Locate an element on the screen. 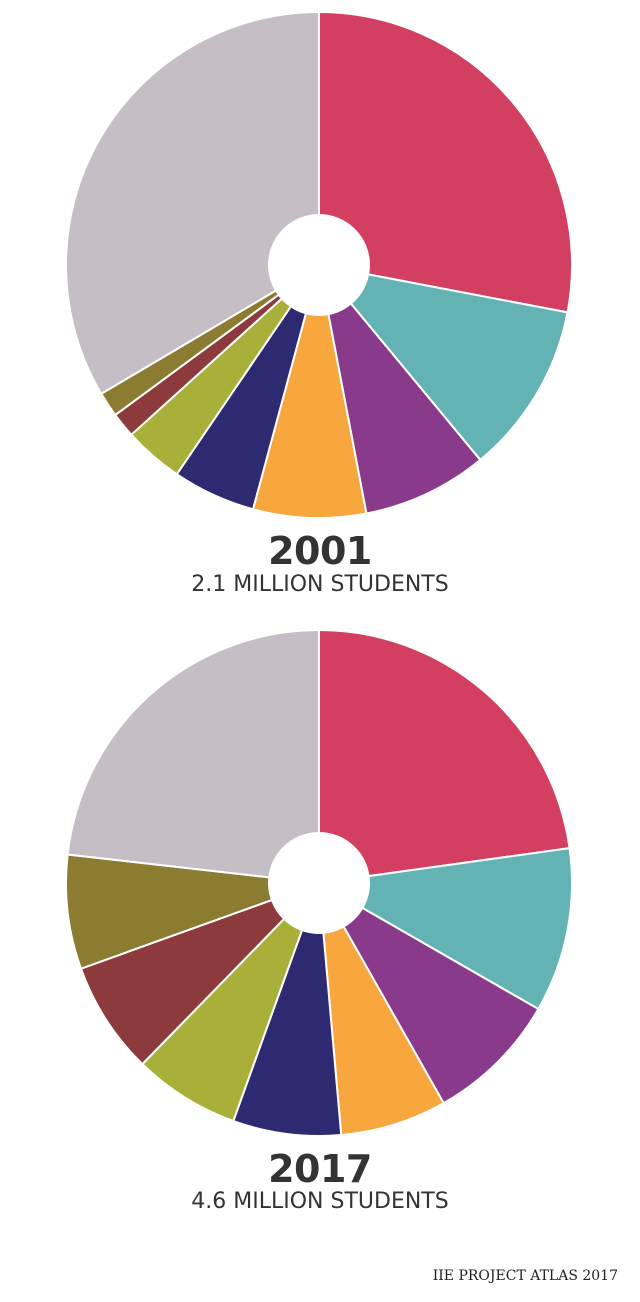  year-2017-title: 2017 is located at coordinates (320, 1169).